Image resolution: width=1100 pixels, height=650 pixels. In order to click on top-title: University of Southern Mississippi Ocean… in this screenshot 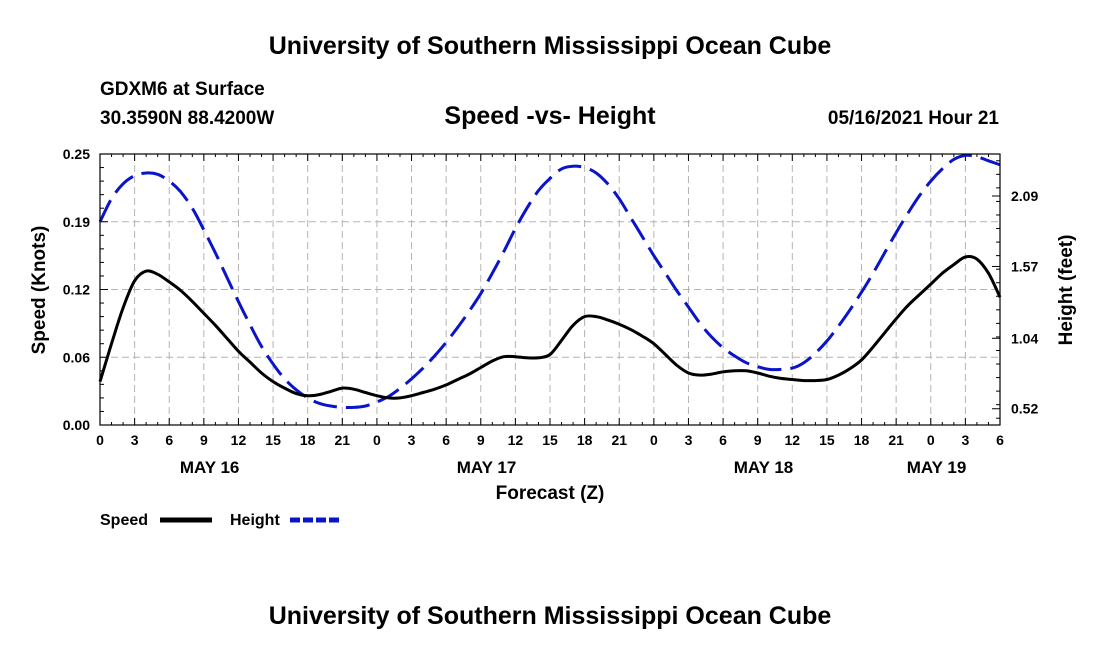, I will do `click(550, 46)`.